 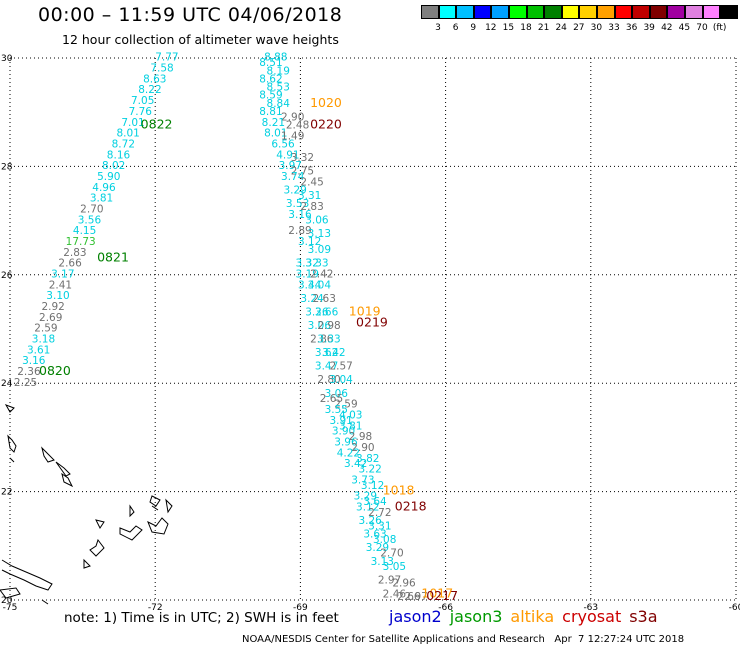 I want to click on track-time-tag: 1017, so click(x=437, y=592).